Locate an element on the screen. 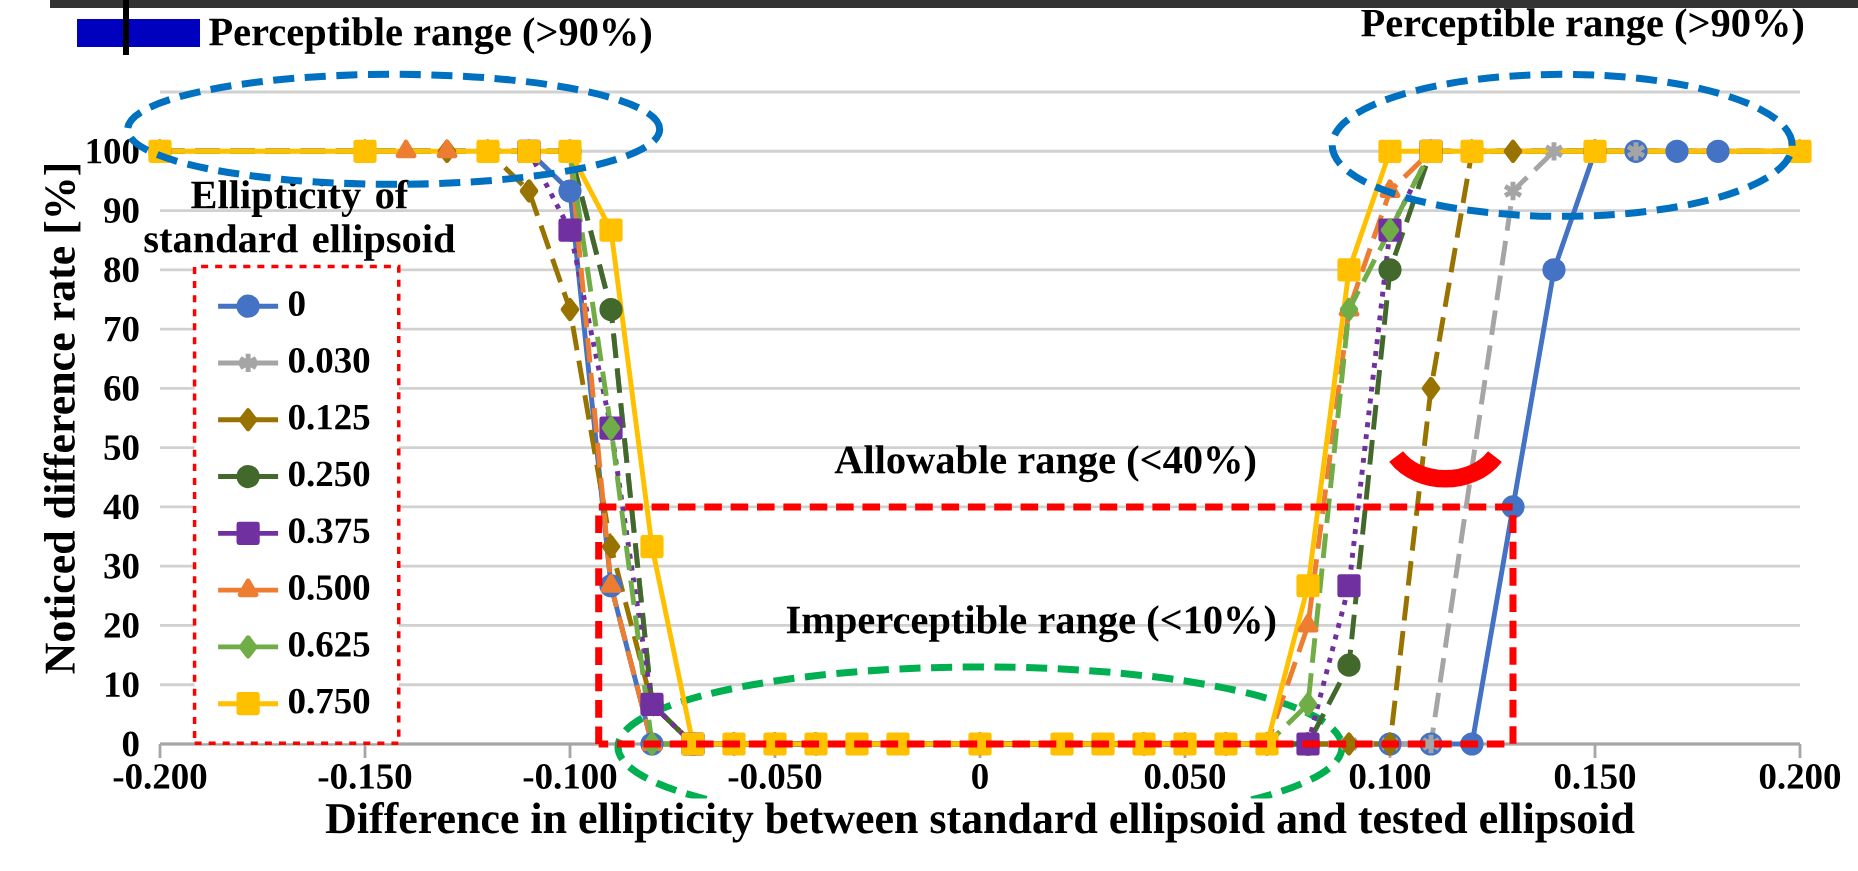  y-tick-label: 60 is located at coordinates (121, 388).